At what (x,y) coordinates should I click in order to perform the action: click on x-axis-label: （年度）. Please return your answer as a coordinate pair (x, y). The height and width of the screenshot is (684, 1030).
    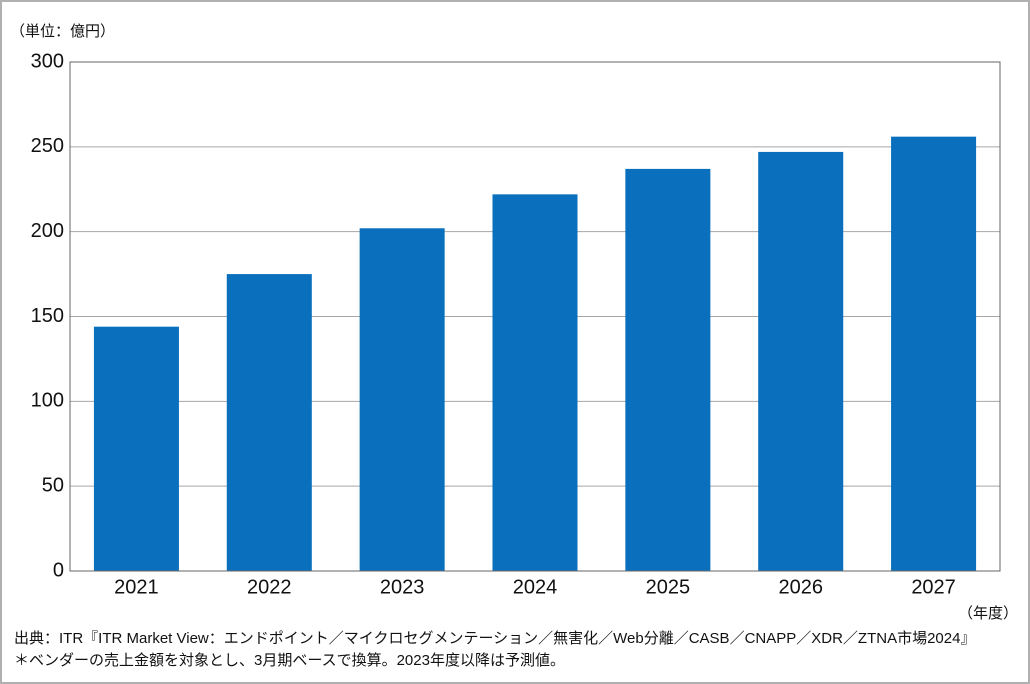
    Looking at the image, I should click on (988, 613).